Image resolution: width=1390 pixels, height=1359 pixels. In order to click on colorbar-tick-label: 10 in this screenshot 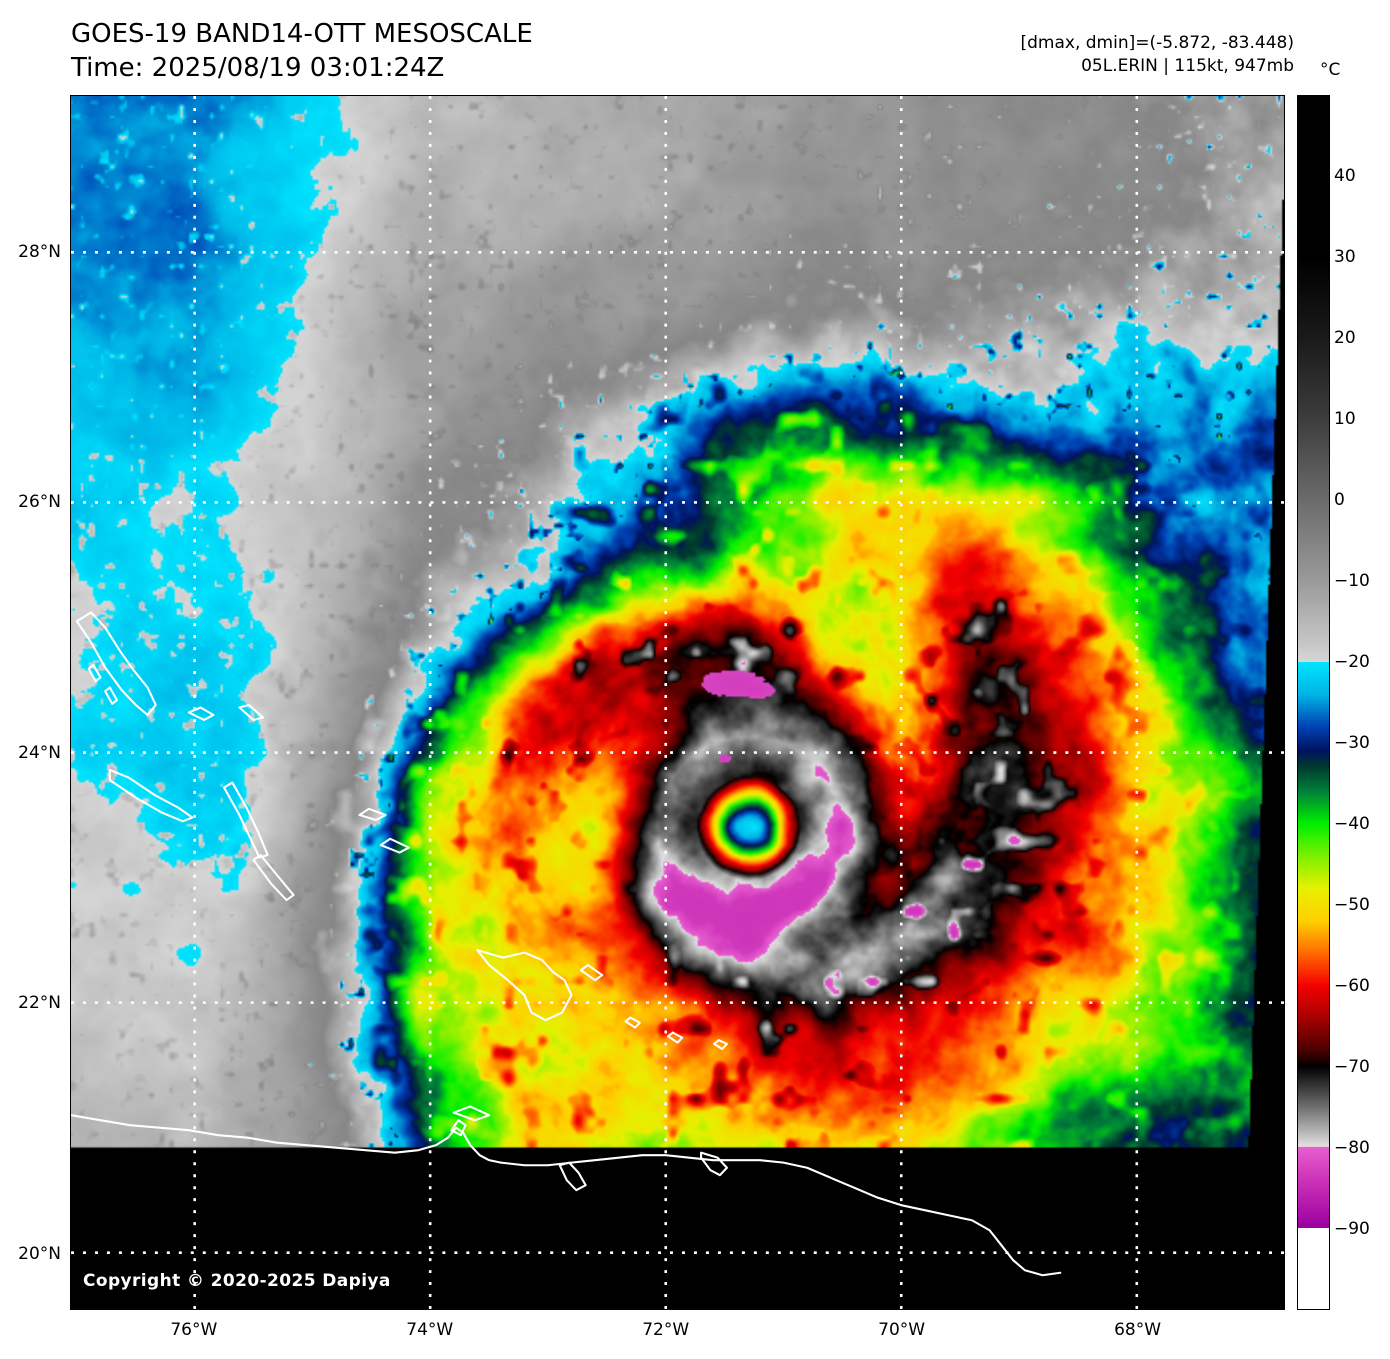, I will do `click(1345, 419)`.